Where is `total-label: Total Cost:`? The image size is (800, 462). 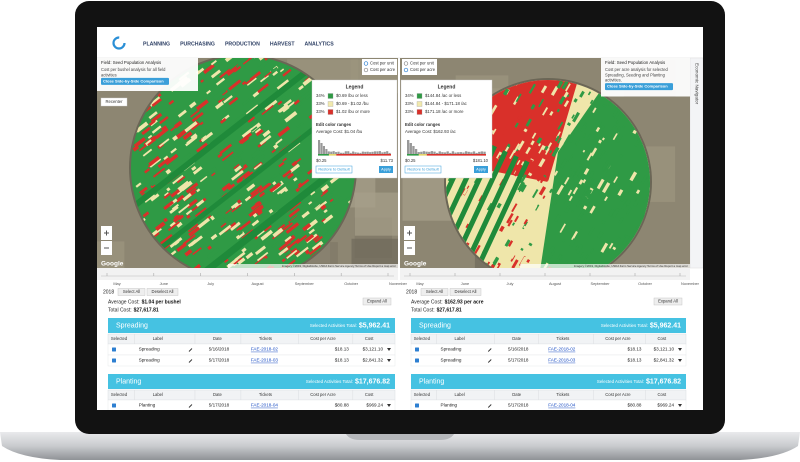 total-label: Total Cost: is located at coordinates (120, 310).